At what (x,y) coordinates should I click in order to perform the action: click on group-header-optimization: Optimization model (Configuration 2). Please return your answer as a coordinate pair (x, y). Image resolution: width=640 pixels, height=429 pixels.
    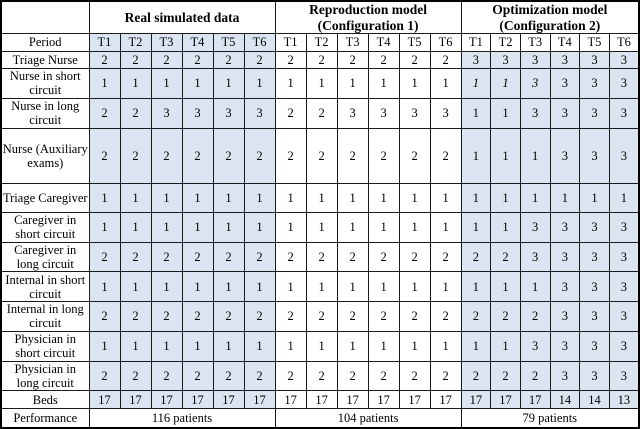
    Looking at the image, I should click on (550, 17).